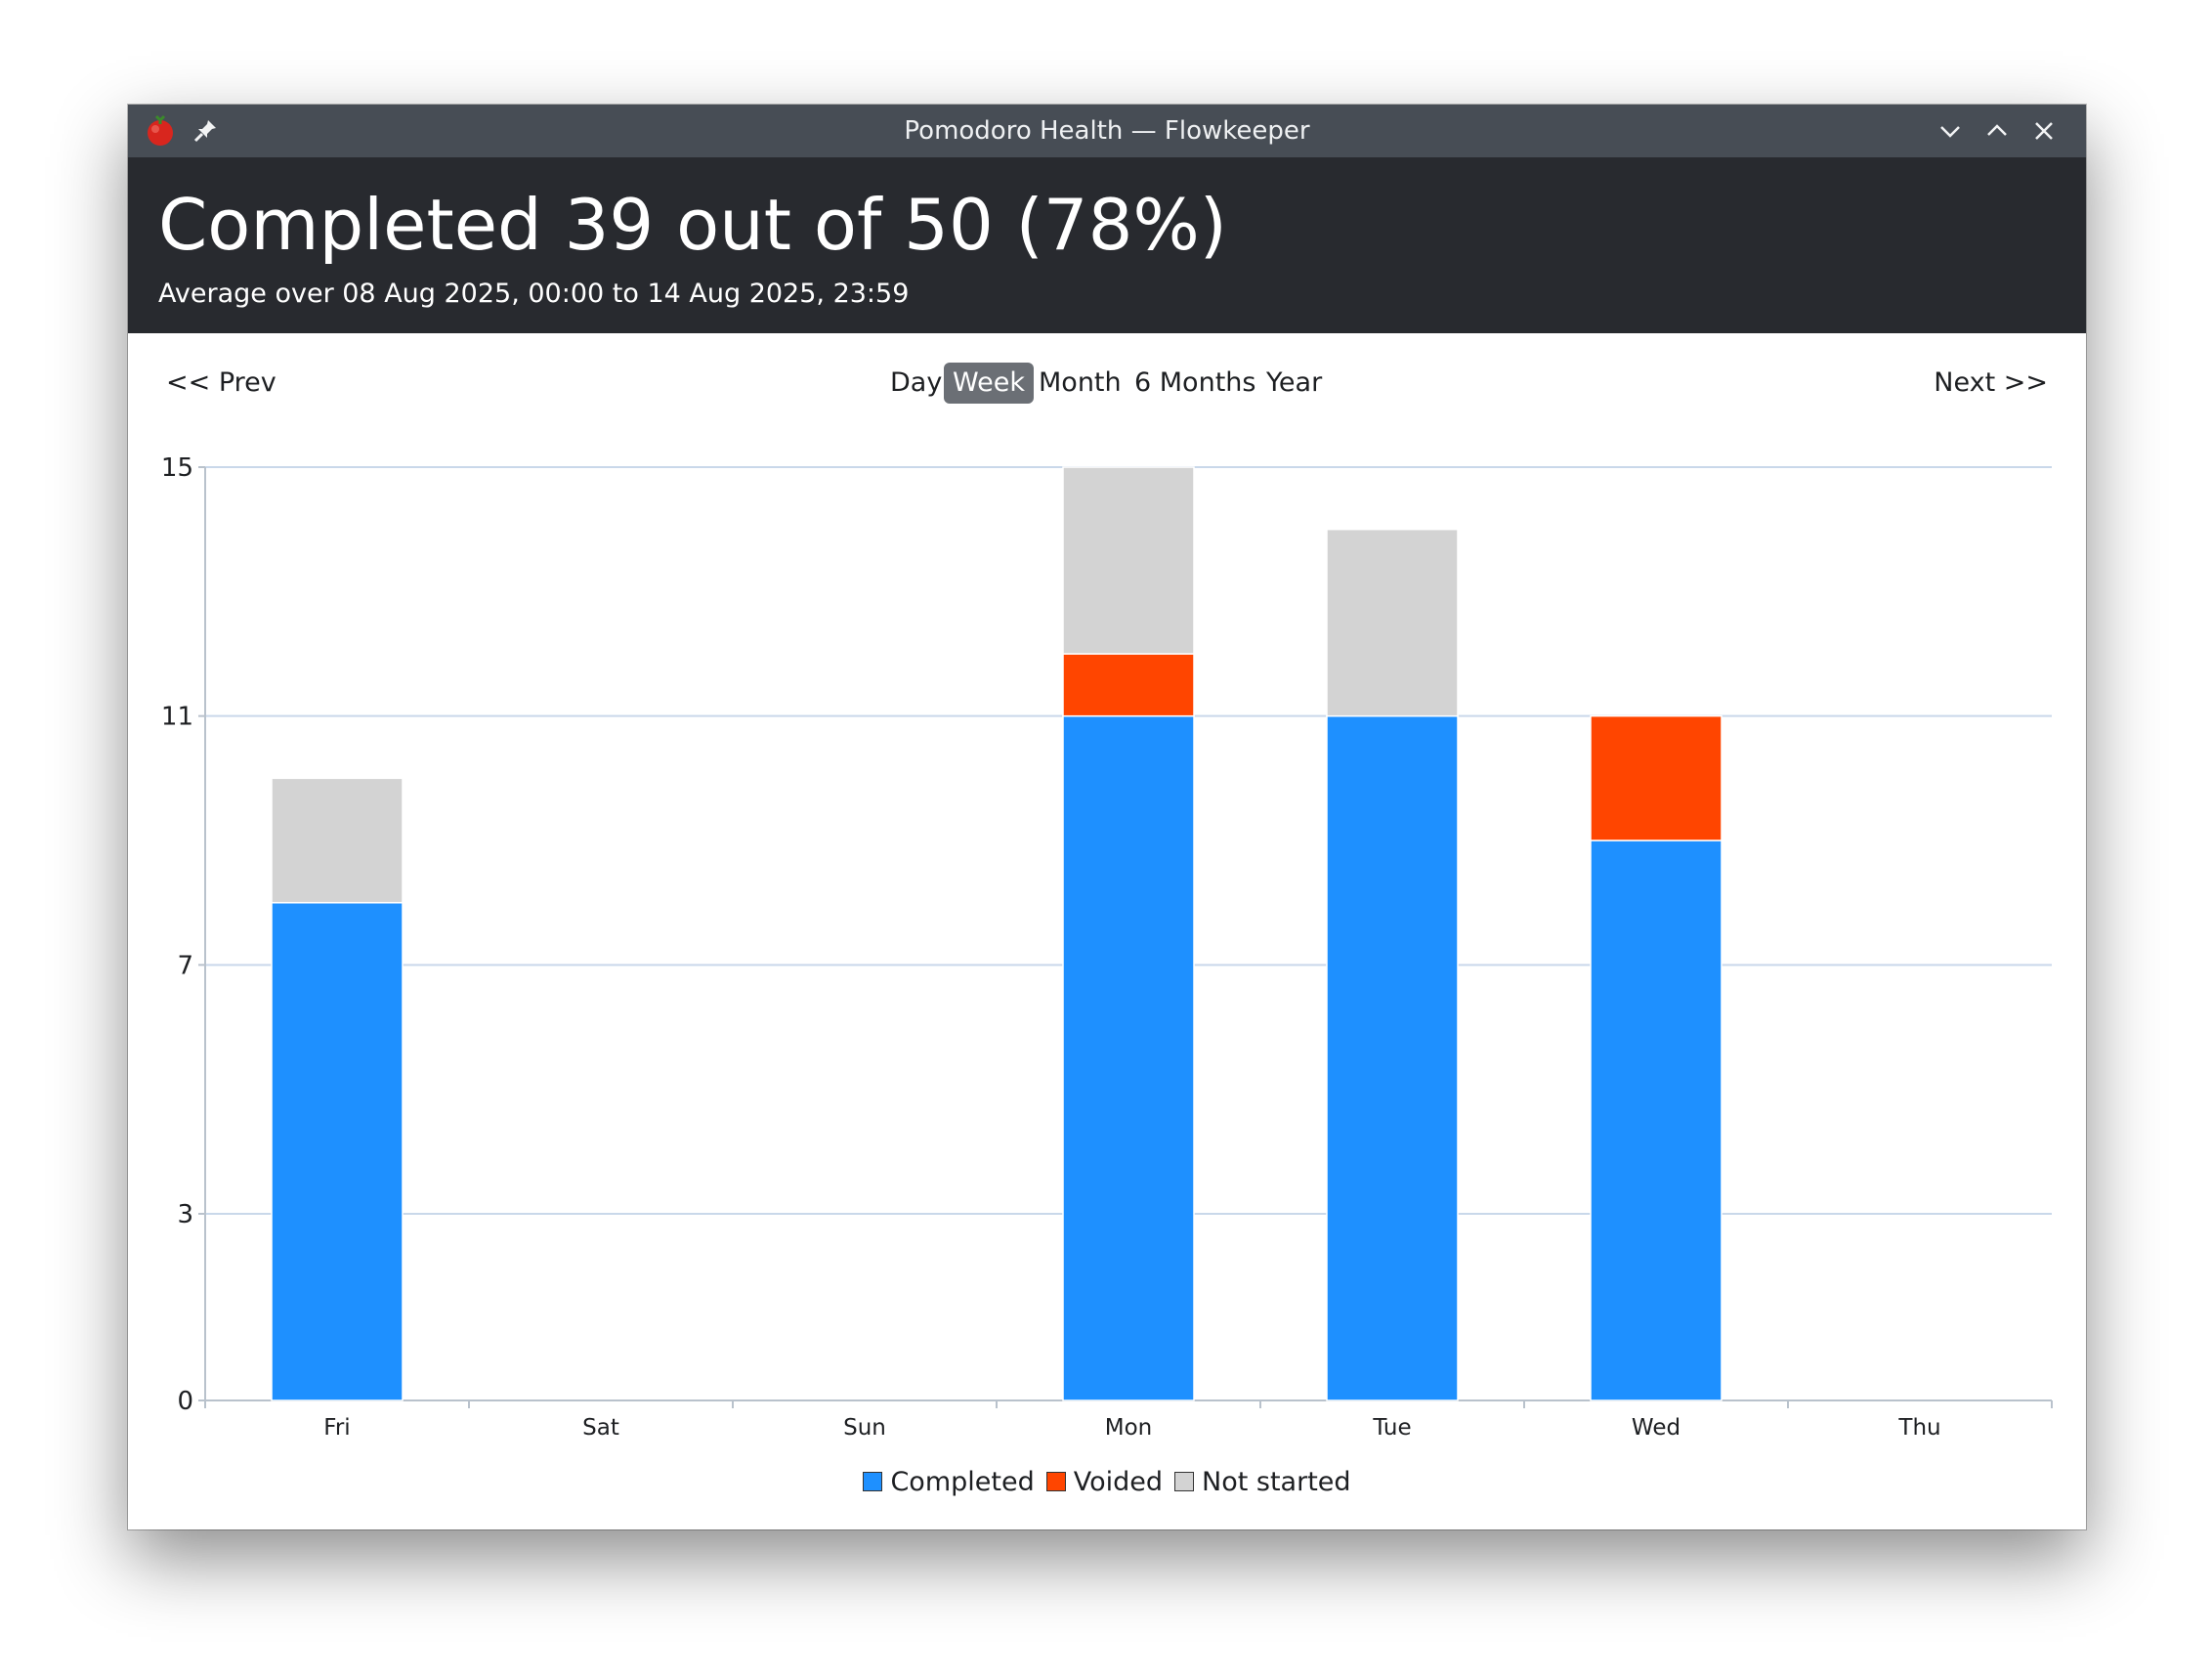 The image size is (2212, 1679). Describe the element at coordinates (337, 840) in the screenshot. I see `bar-not-started-fri` at that location.